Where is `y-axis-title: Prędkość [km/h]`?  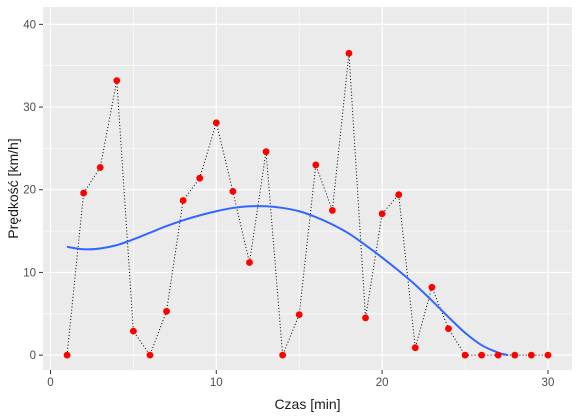
y-axis-title: Prędkość [km/h] is located at coordinates (13, 188).